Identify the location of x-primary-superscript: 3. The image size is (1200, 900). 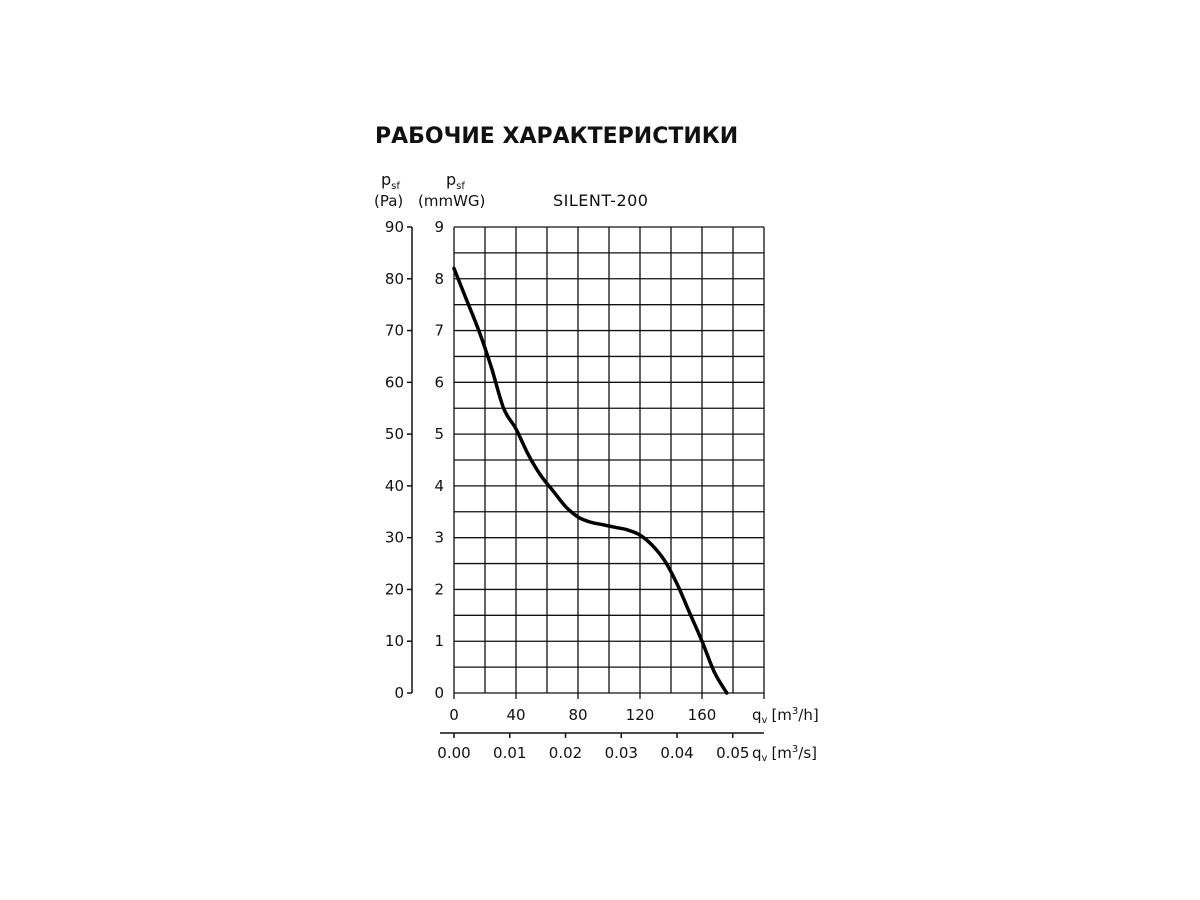
(795, 711).